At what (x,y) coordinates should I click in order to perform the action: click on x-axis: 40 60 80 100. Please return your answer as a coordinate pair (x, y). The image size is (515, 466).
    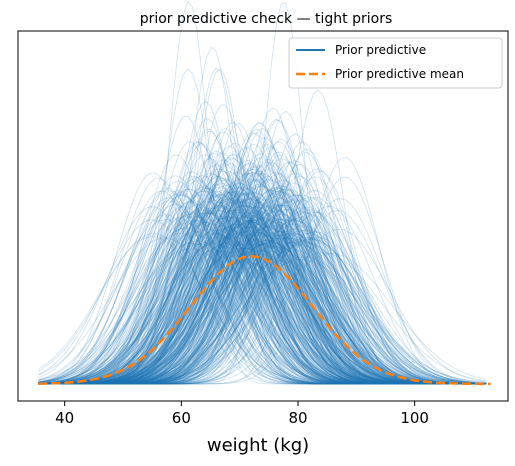
    Looking at the image, I should click on (242, 414).